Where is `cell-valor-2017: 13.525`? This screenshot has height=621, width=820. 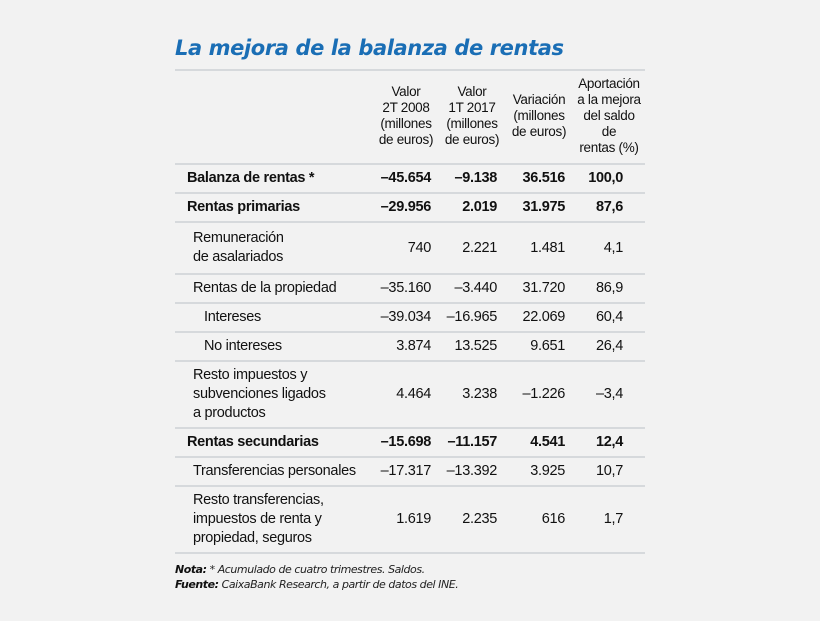 cell-valor-2017: 13.525 is located at coordinates (472, 347).